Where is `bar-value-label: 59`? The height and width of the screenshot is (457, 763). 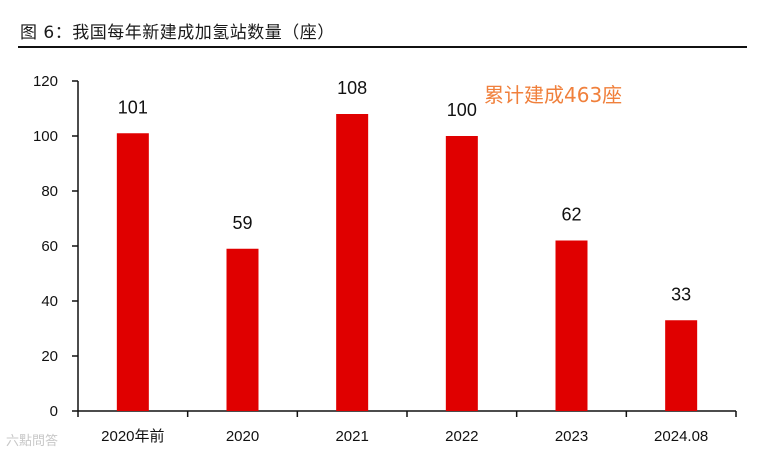
bar-value-label: 59 is located at coordinates (242, 223).